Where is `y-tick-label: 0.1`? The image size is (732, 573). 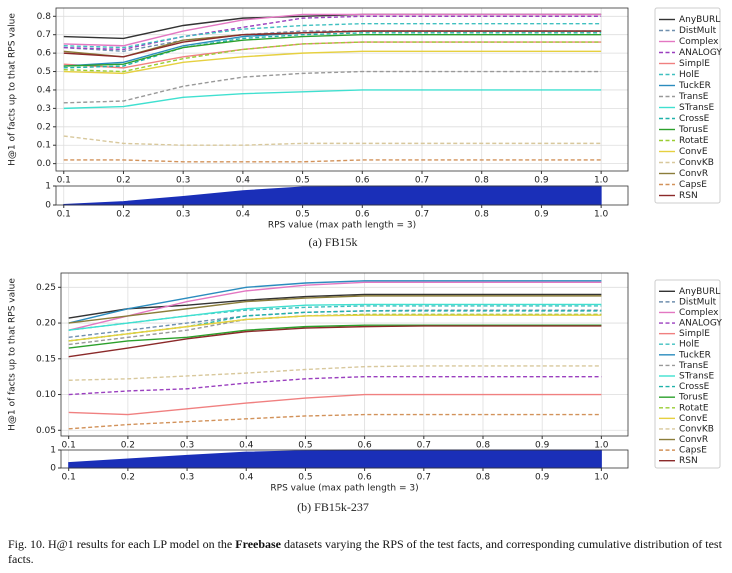 y-tick-label: 0.1 is located at coordinates (44, 146).